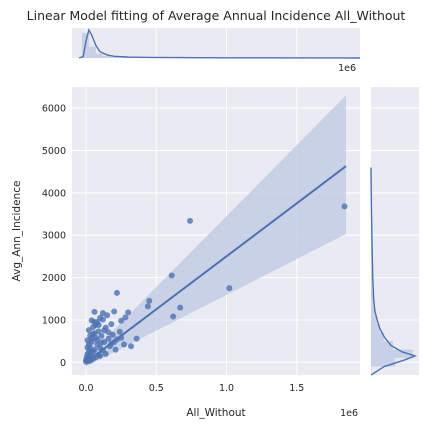  Describe the element at coordinates (54, 151) in the screenshot. I see `y-tick-label-5: 5000` at that location.